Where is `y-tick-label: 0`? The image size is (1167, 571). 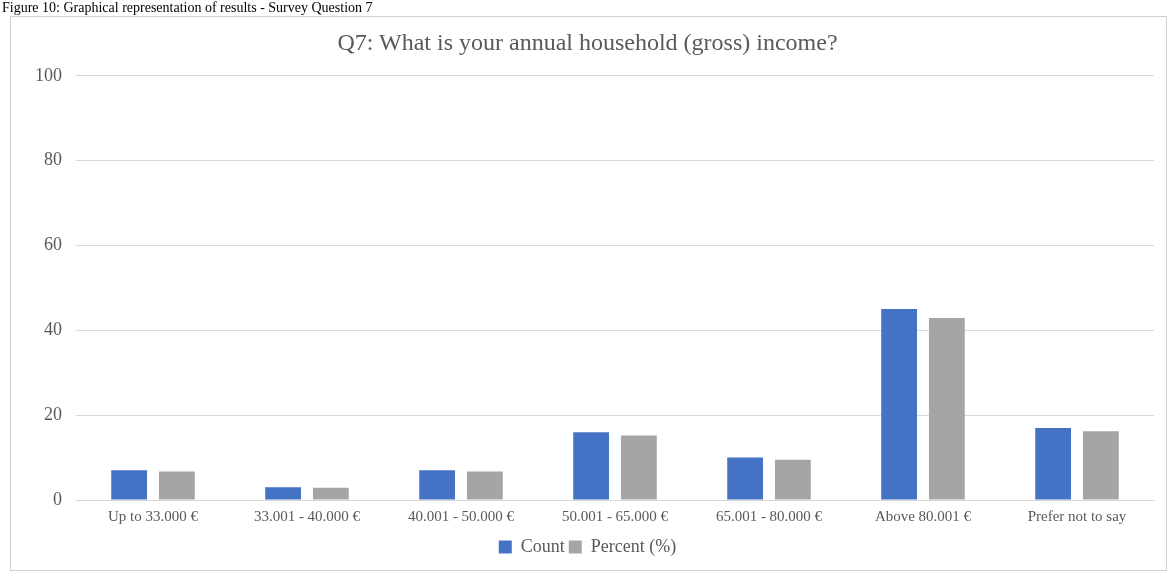 y-tick-label: 0 is located at coordinates (57, 498).